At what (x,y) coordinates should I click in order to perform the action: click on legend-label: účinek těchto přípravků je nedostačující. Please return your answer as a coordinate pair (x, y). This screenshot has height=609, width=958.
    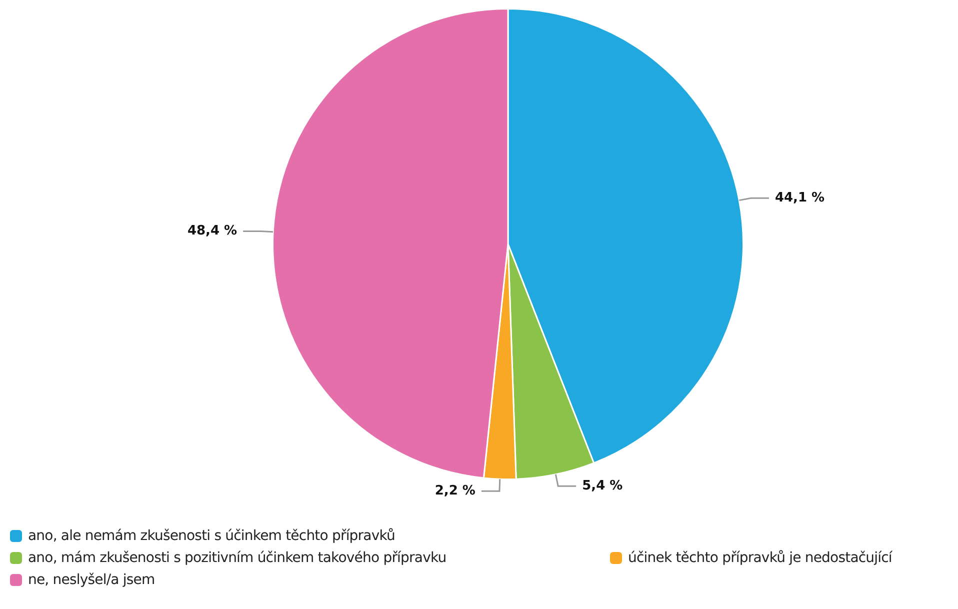
    Looking at the image, I should click on (760, 558).